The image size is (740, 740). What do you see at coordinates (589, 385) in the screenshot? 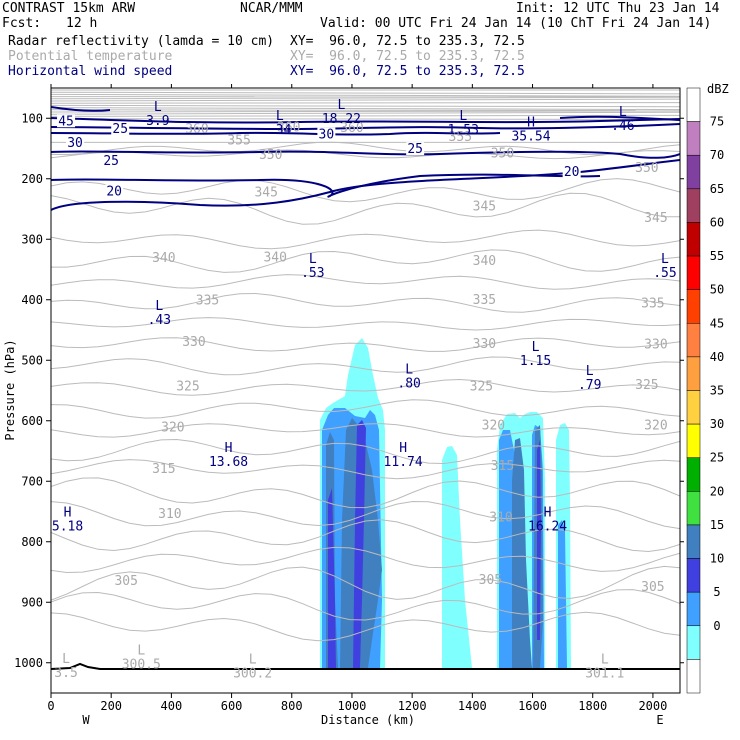
I see `extremum-value: .79` at bounding box center [589, 385].